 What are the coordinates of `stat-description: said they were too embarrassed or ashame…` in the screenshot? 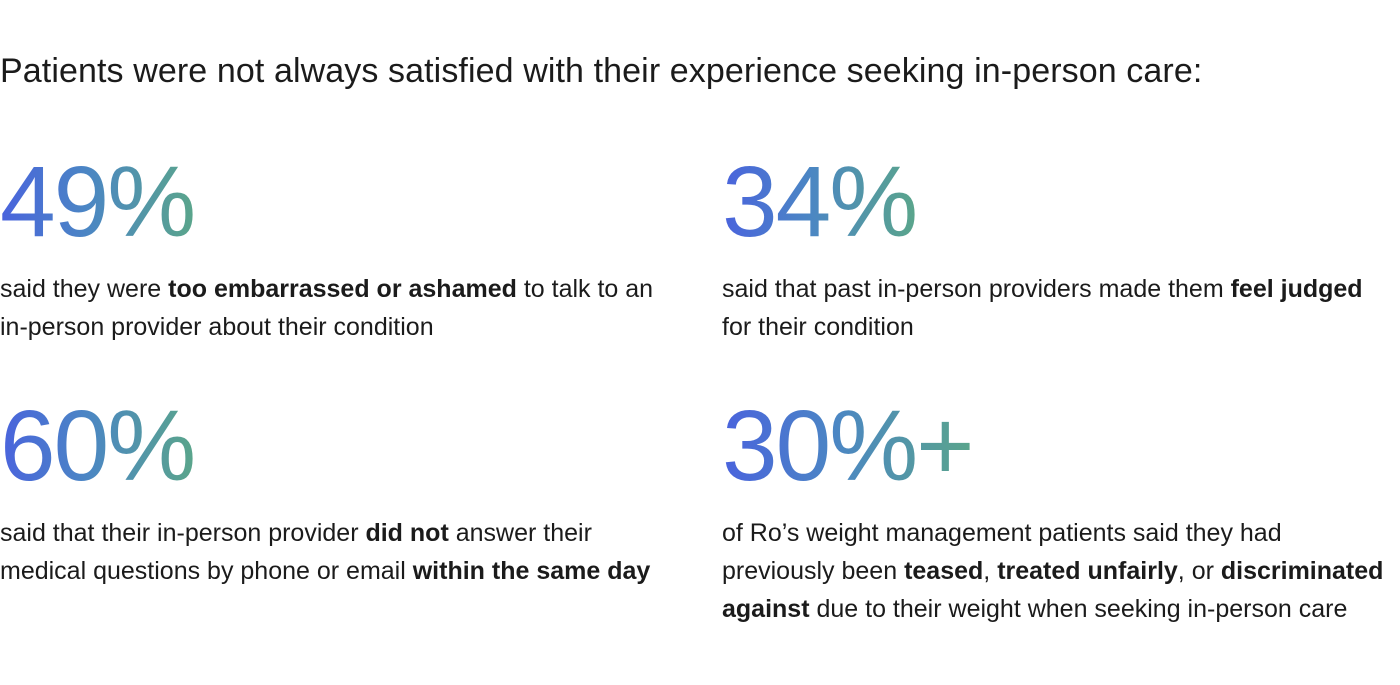 It's located at (335, 308).